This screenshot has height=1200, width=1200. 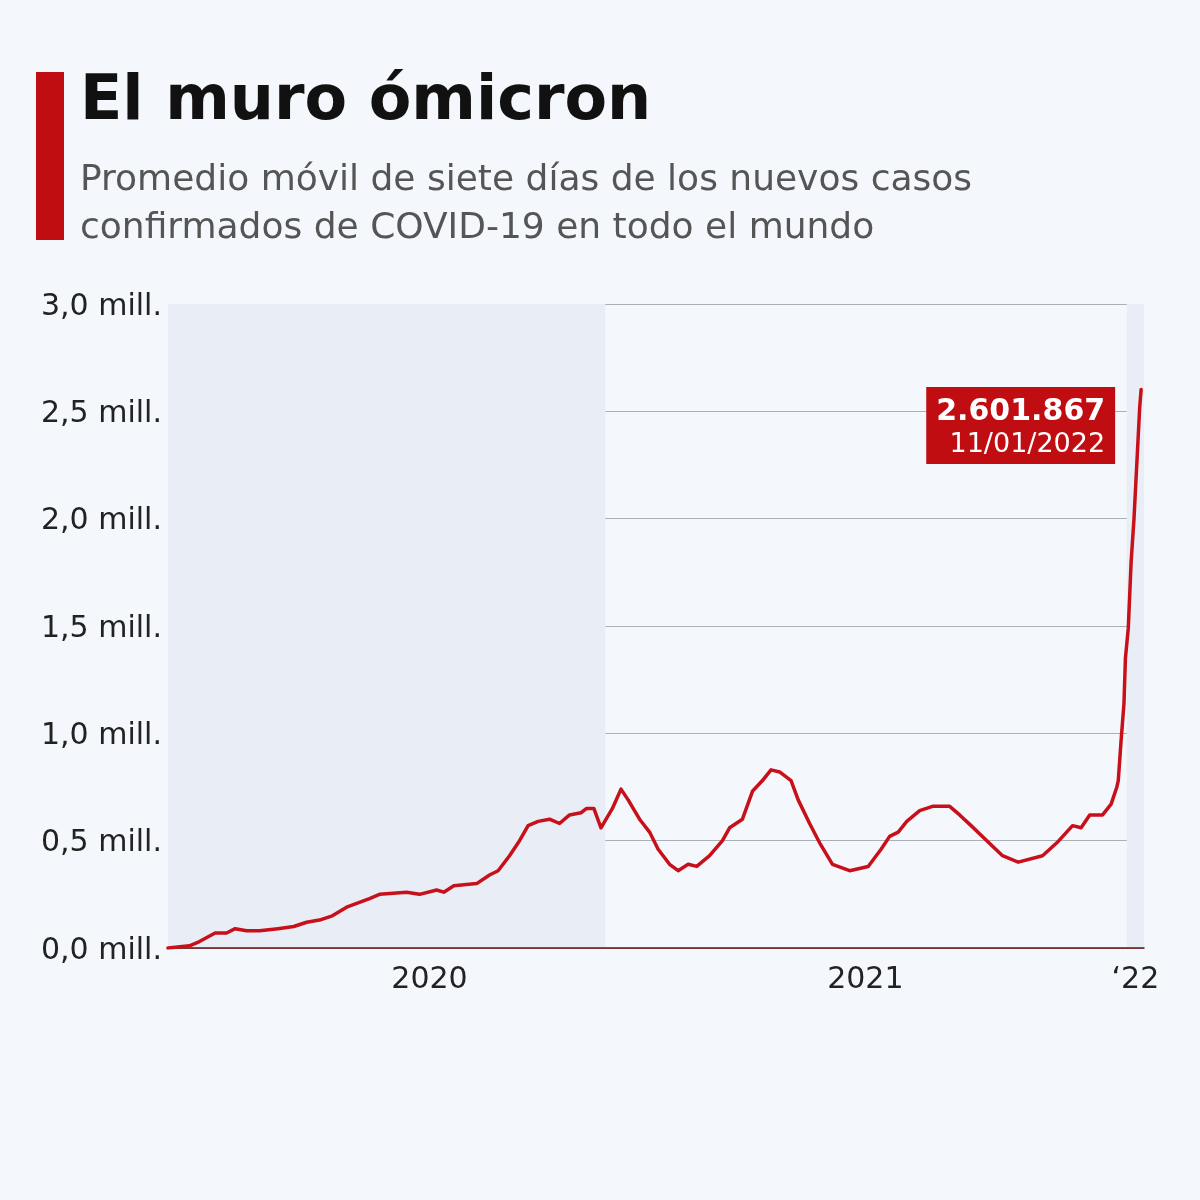 I want to click on x-tick-label: 2020, so click(x=429, y=977).